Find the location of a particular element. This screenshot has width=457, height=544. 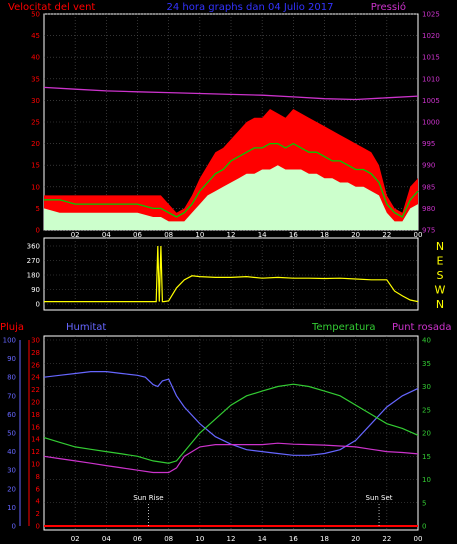

wind-tick-0: 0 is located at coordinates (38, 231).